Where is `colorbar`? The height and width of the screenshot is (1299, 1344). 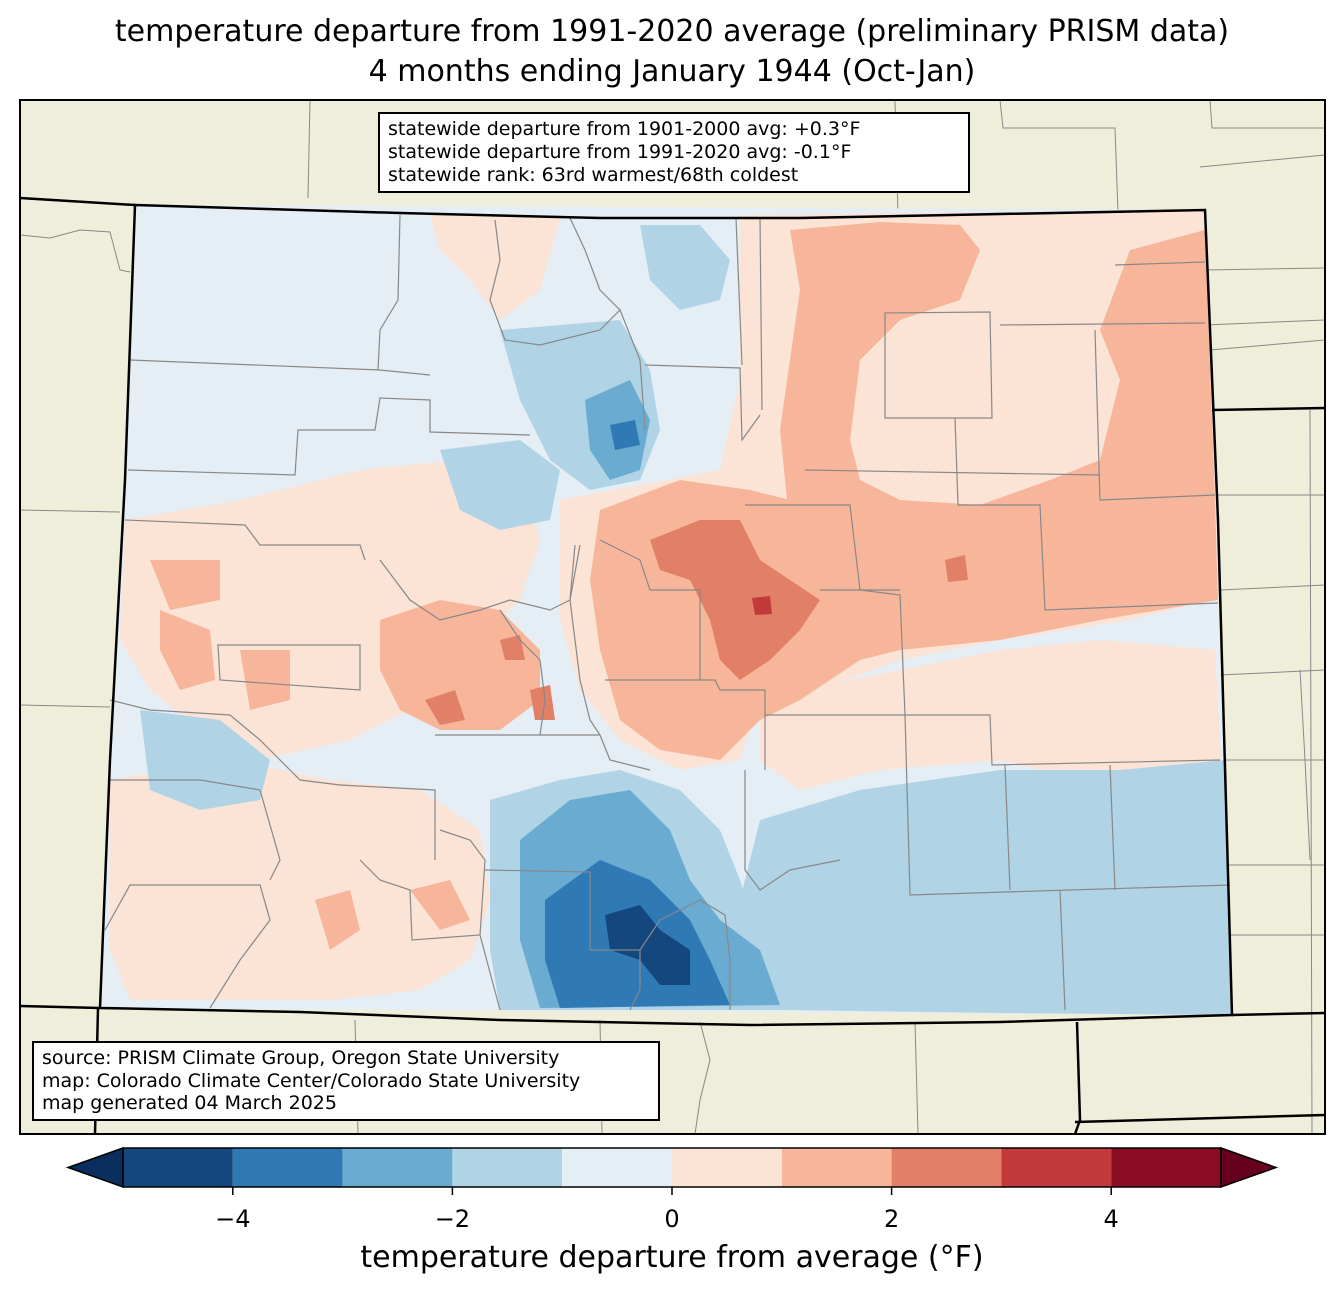 colorbar is located at coordinates (672, 1170).